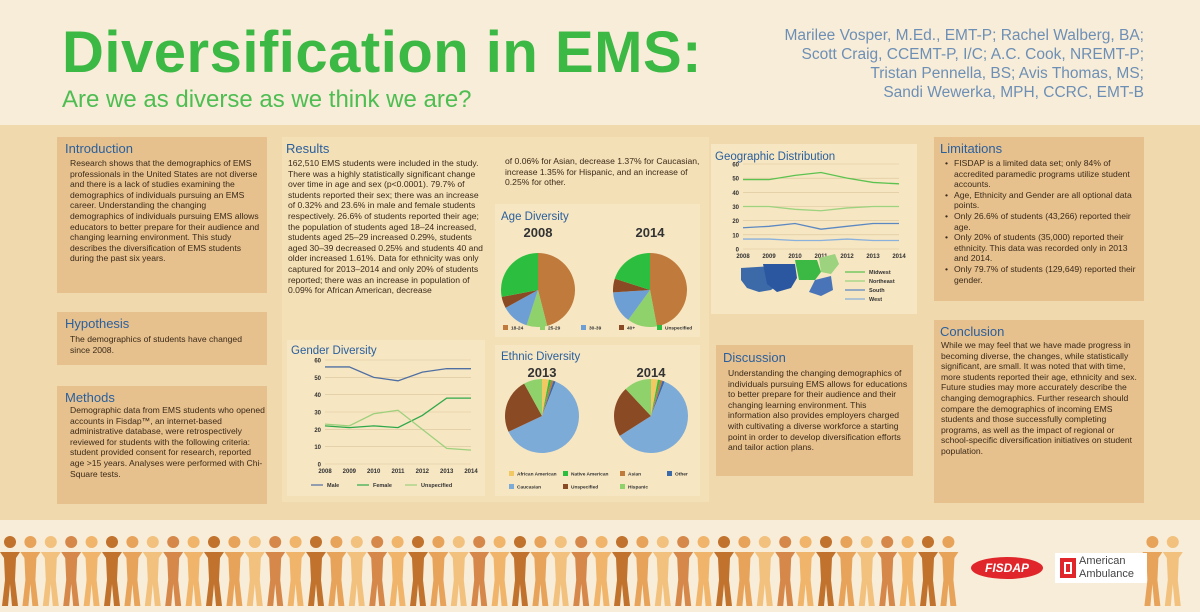 The height and width of the screenshot is (612, 1200). What do you see at coordinates (529, 488) in the screenshot?
I see `legend-label: Caucasian` at bounding box center [529, 488].